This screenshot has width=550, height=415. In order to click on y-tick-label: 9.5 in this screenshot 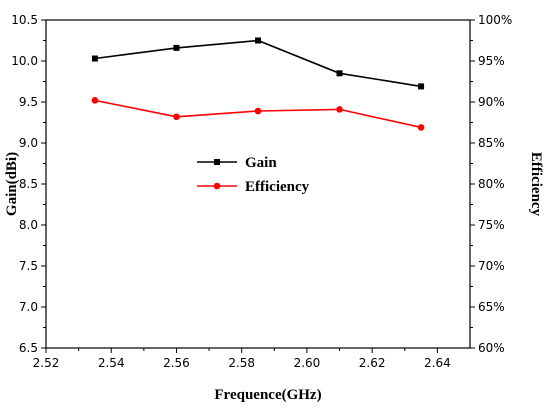, I will do `click(28, 102)`.